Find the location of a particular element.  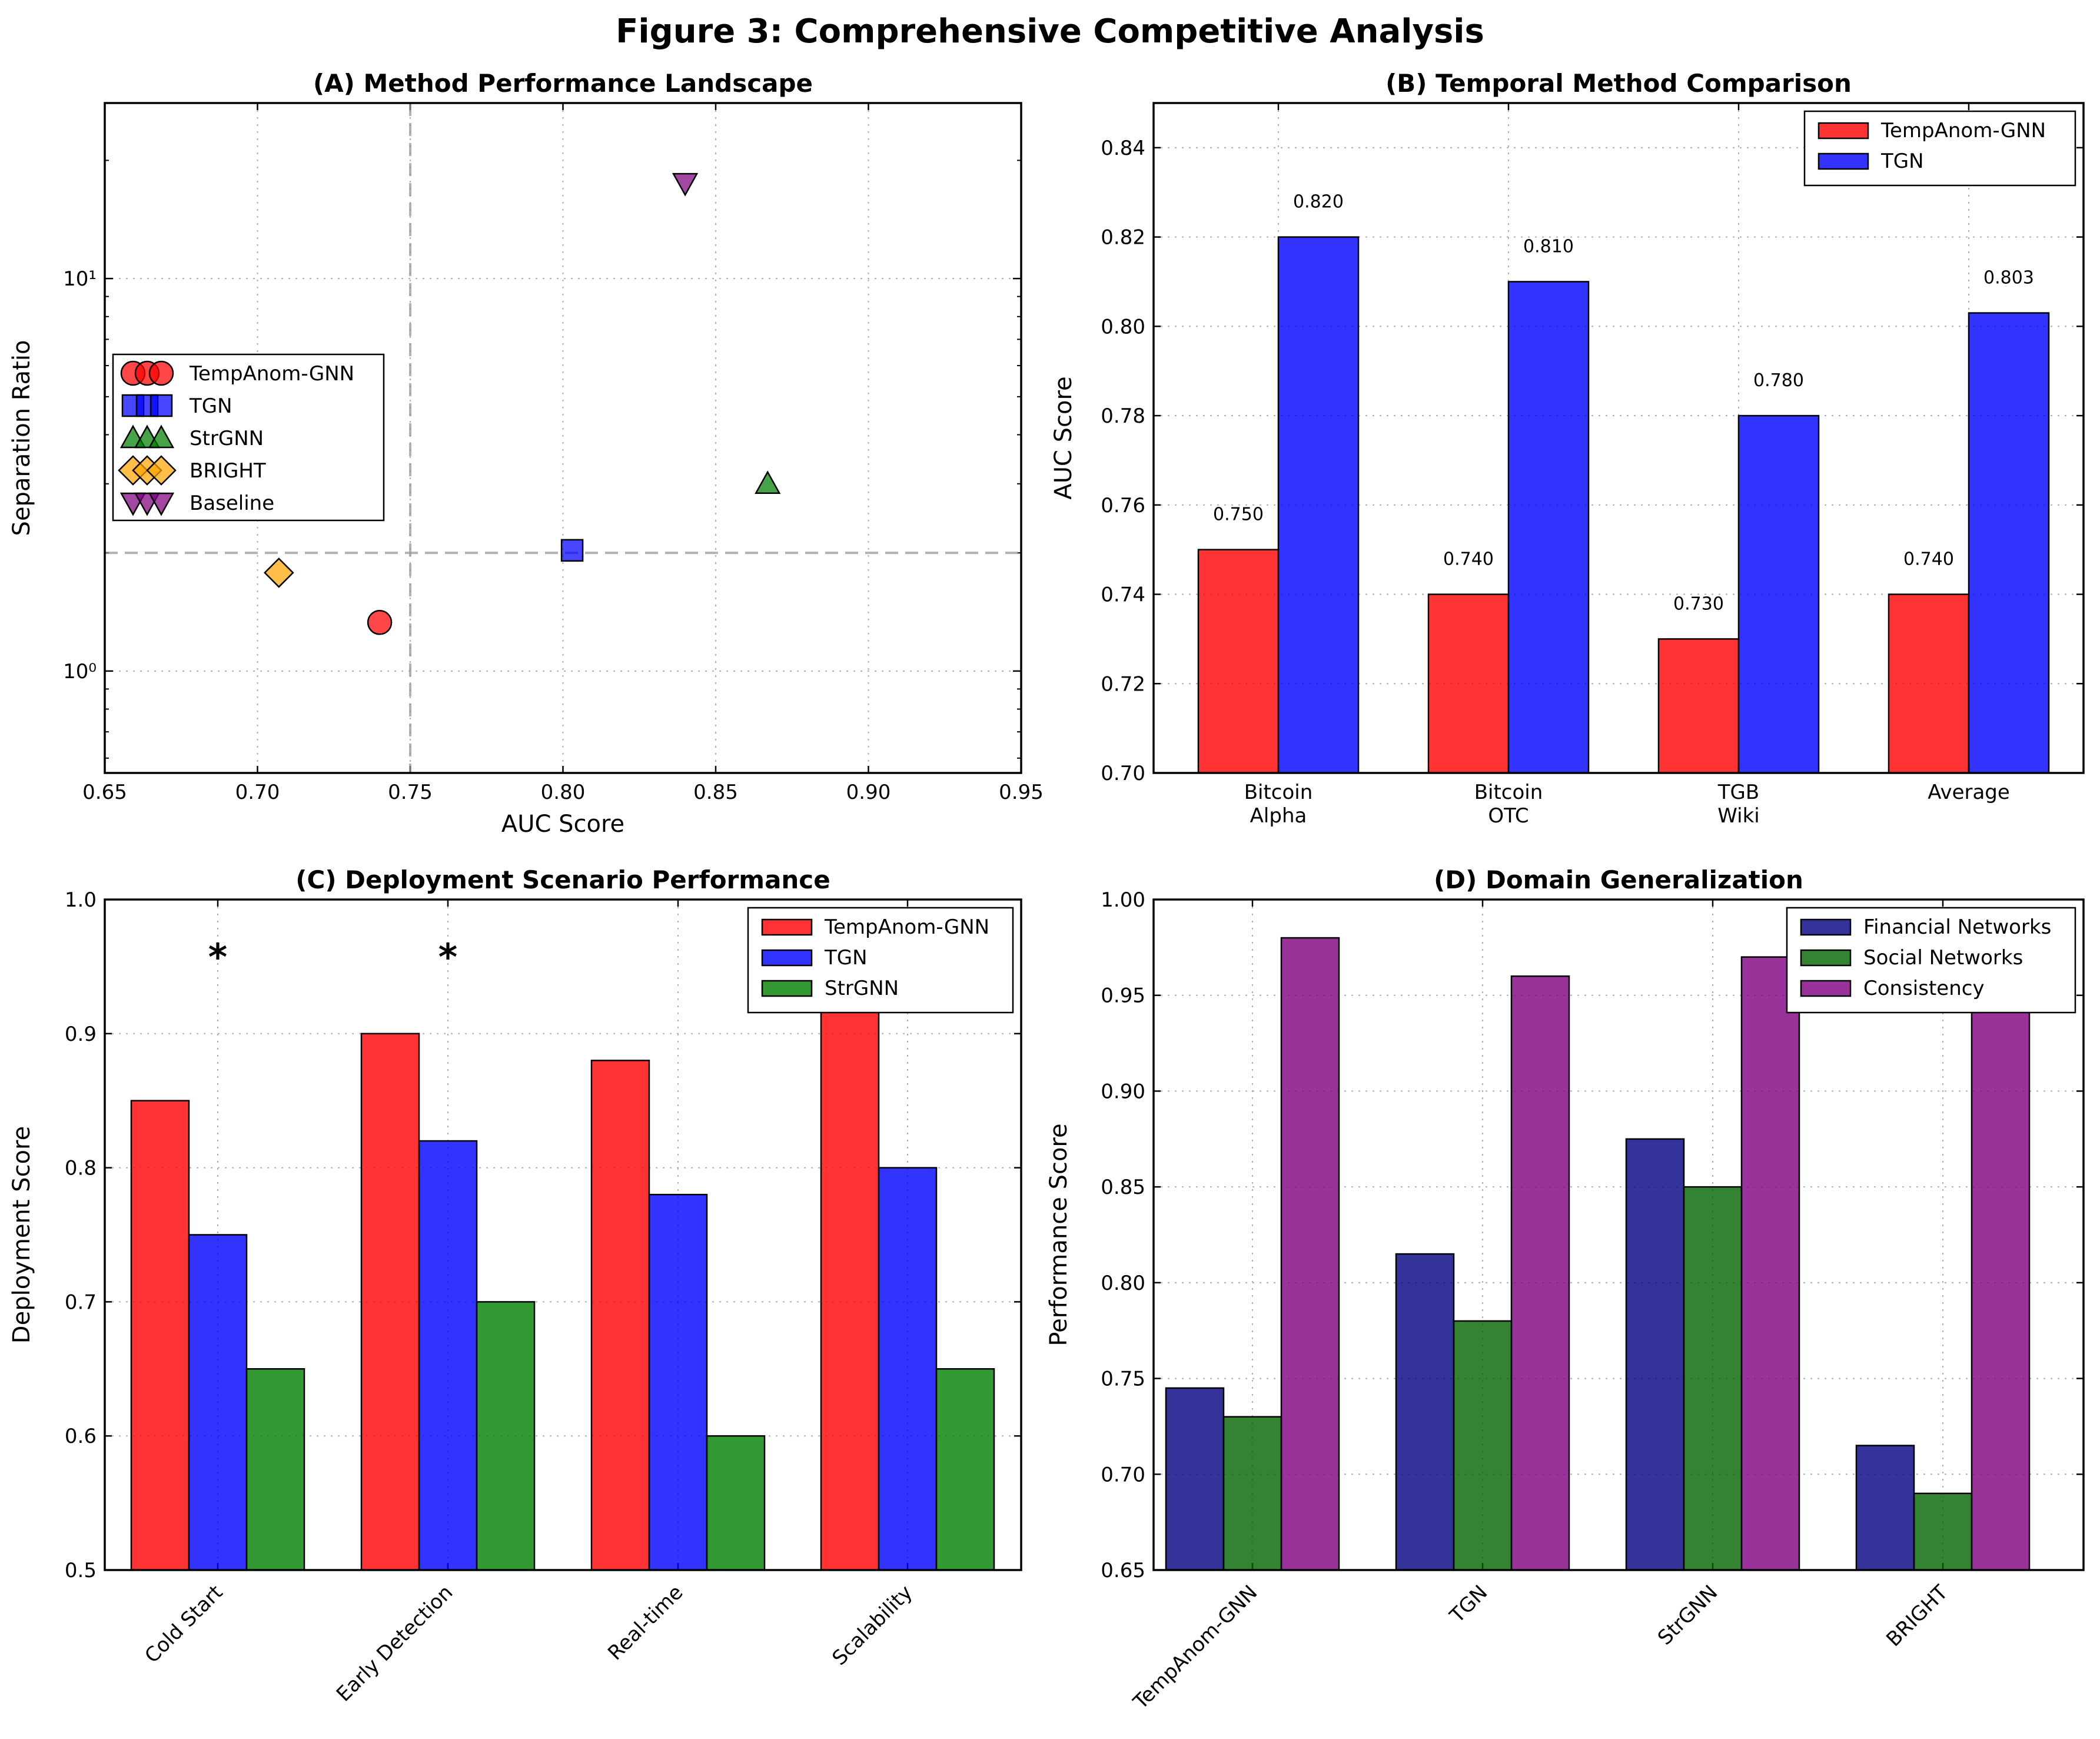

x-tick-label: TGN is located at coordinates (1469, 1604).